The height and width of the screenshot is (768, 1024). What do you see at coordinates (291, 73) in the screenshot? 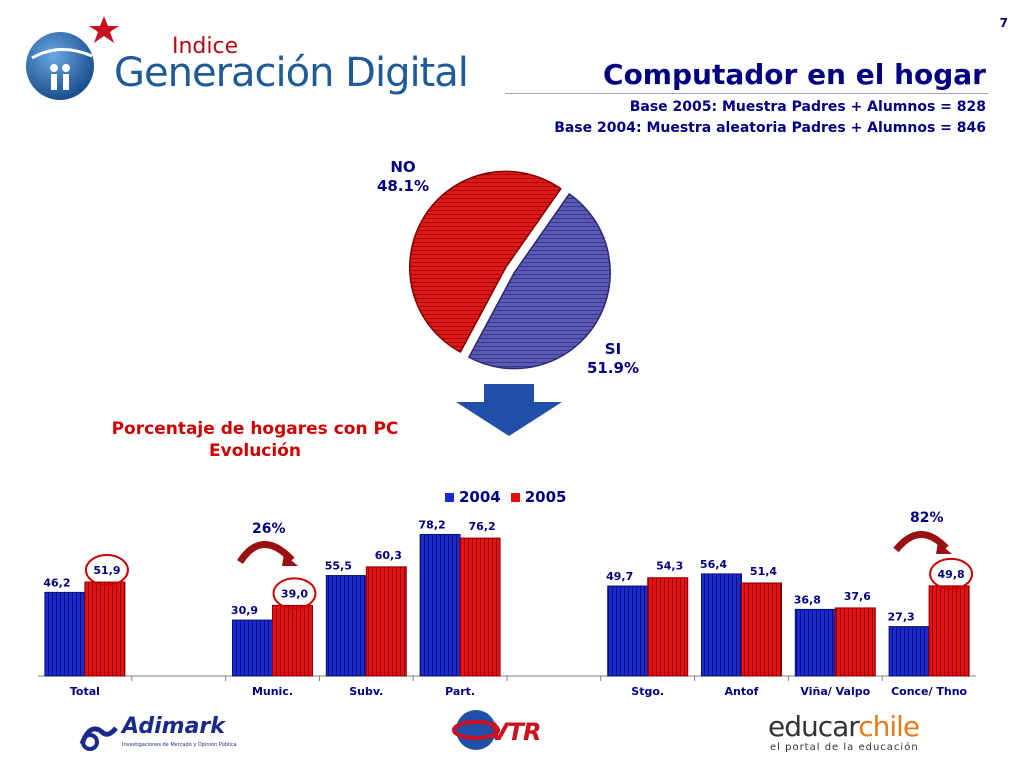
I see `logo-big-text: Generación Digital` at bounding box center [291, 73].